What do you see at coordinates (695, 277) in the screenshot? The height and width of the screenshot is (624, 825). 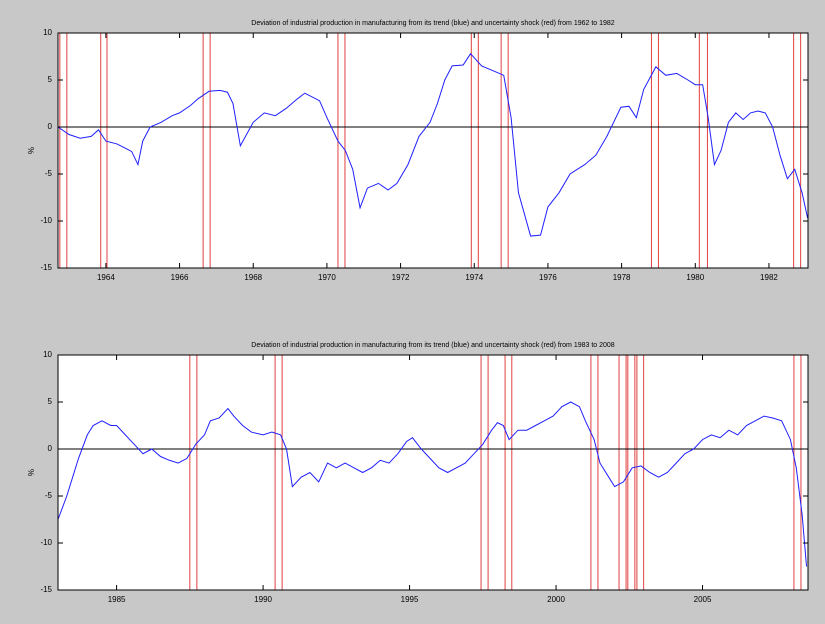 I see `x-tick-label: 1980` at bounding box center [695, 277].